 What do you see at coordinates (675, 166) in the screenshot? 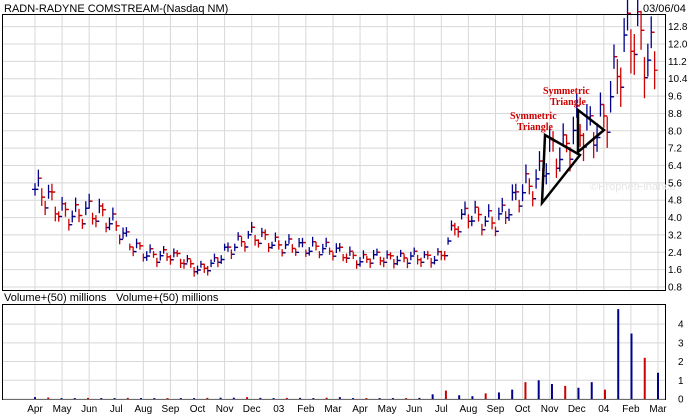
I see `price-tick-label: 6.4` at bounding box center [675, 166].